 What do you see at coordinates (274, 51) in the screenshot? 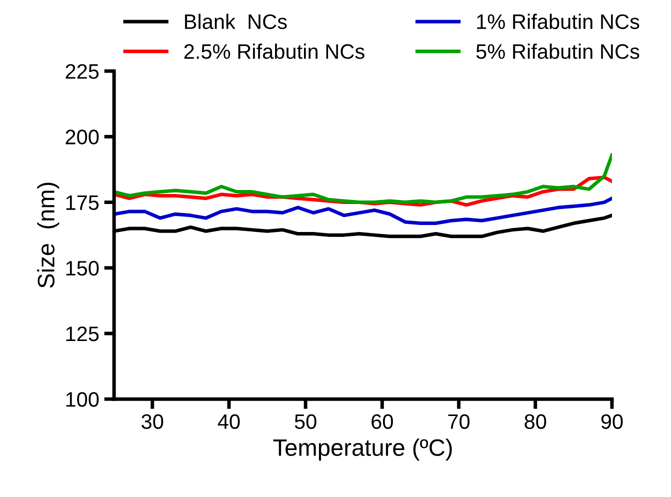
I see `legend-label: 2.5% Rifabutin NCs` at bounding box center [274, 51].